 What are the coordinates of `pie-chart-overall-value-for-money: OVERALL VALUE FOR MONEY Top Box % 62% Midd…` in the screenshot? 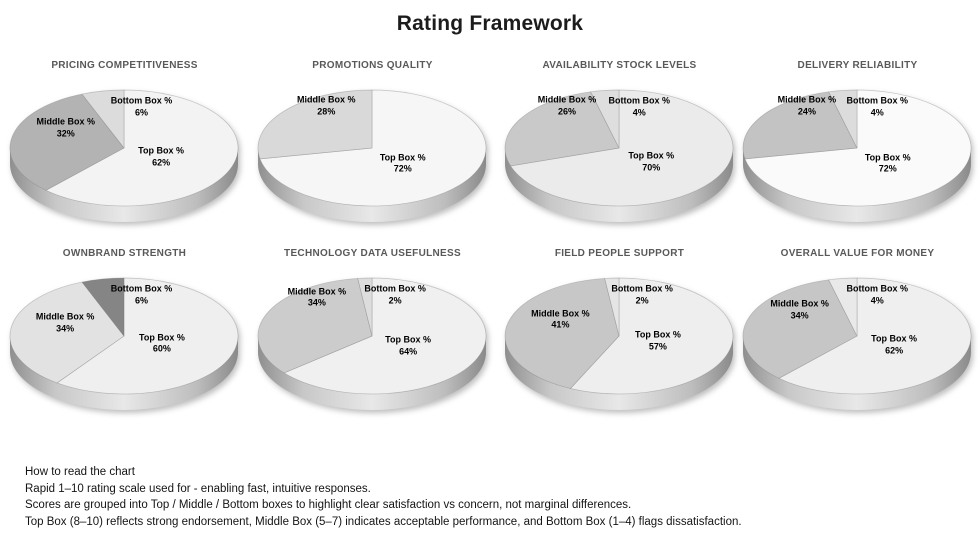 It's located at (857, 340).